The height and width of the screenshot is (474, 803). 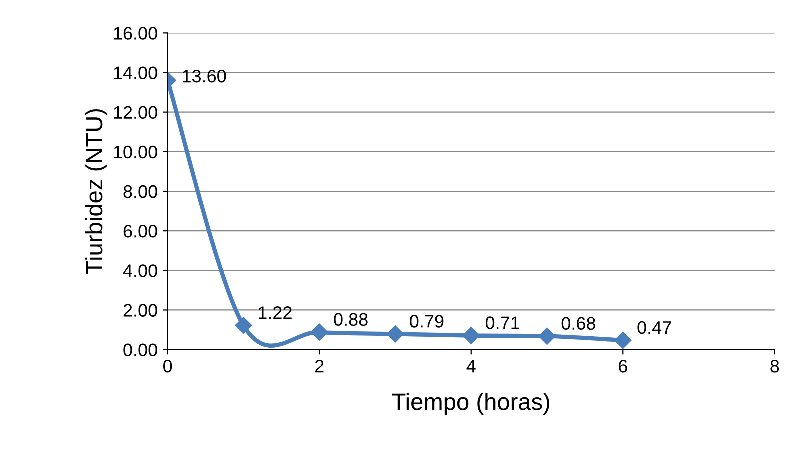 I want to click on data-label: 0.47, so click(x=655, y=327).